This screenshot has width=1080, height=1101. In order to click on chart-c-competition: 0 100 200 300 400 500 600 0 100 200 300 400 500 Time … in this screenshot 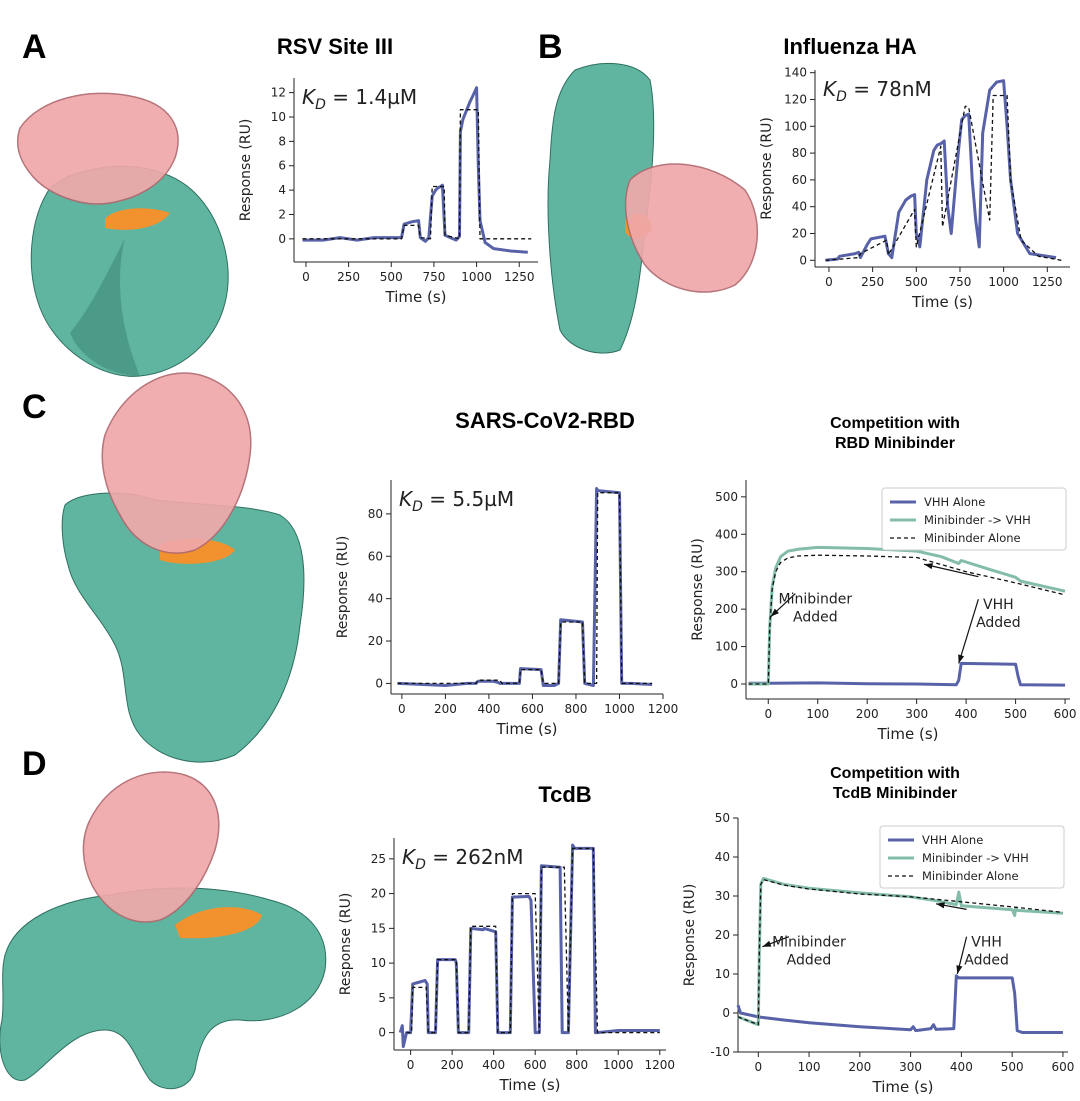, I will do `click(883, 611)`.